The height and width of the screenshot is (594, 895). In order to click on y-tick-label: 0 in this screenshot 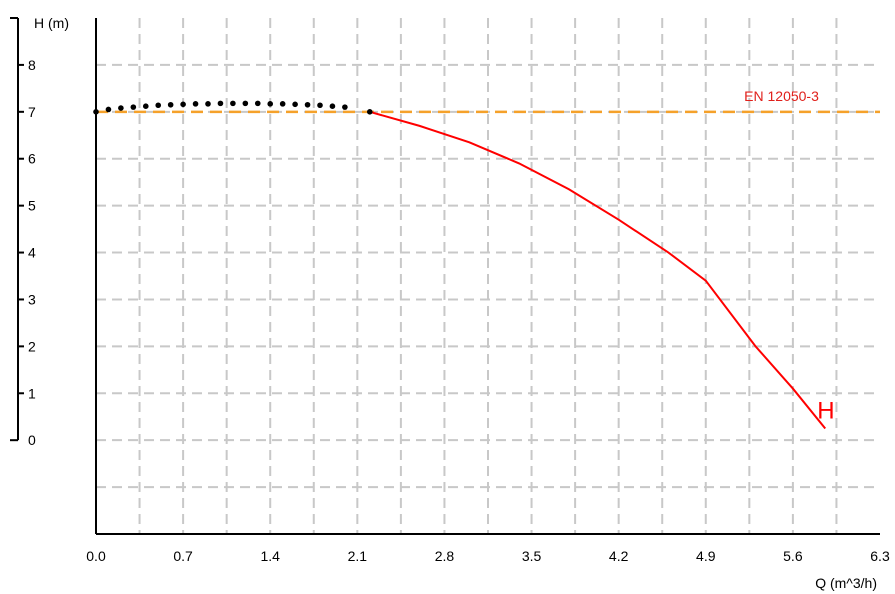, I will do `click(32, 440)`.